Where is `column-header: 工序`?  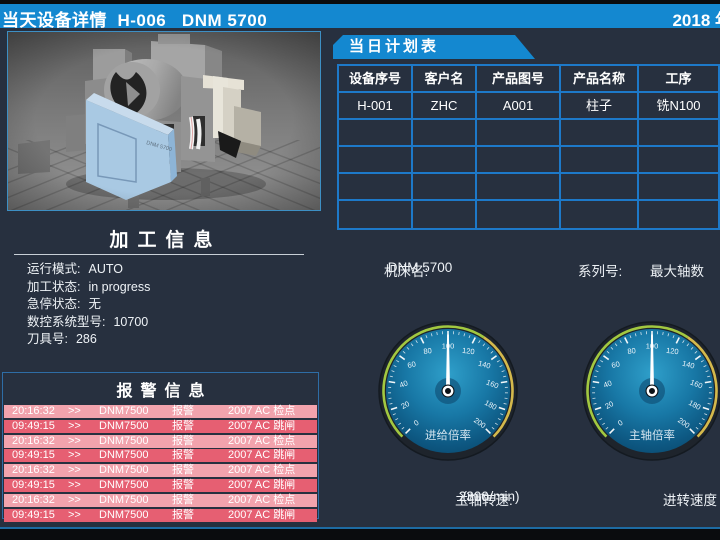 column-header: 工序 is located at coordinates (678, 79).